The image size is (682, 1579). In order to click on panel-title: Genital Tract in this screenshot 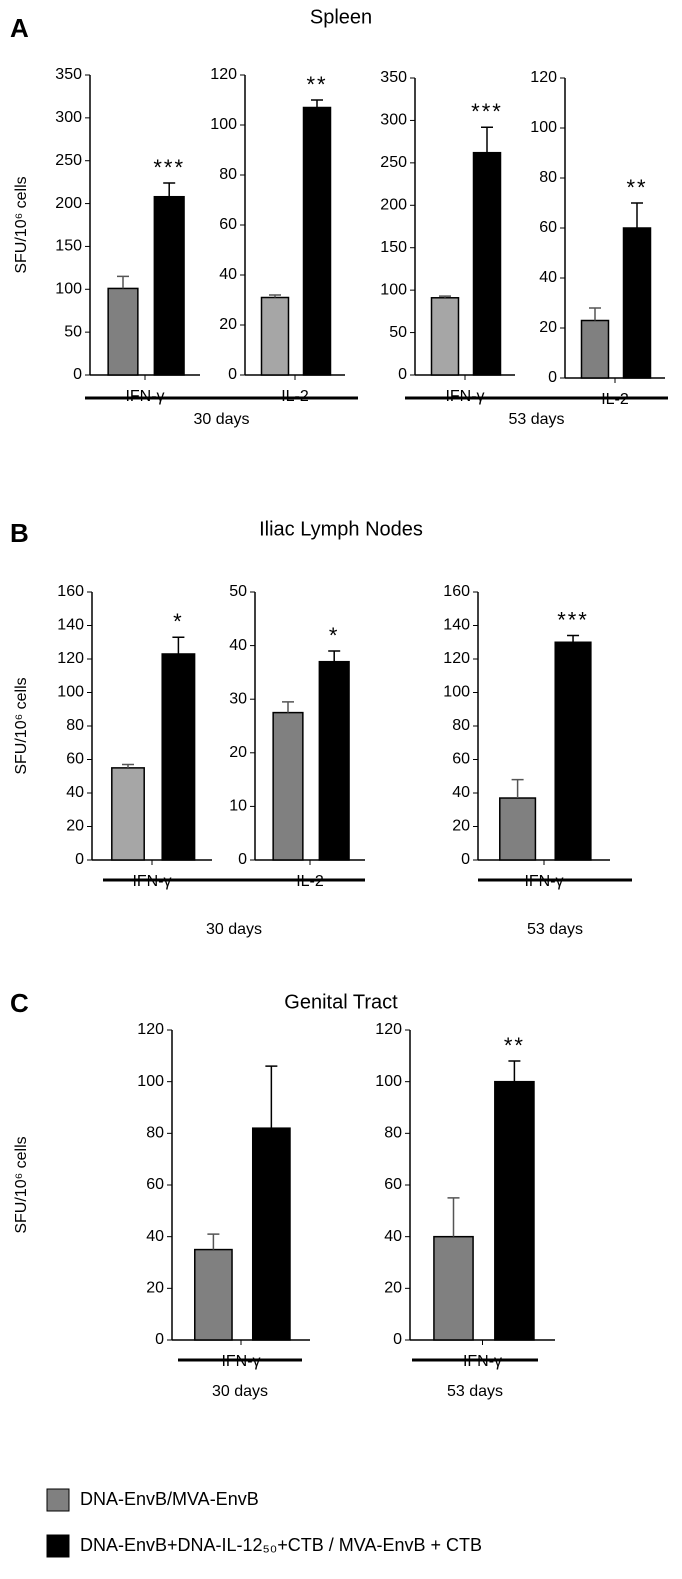, I will do `click(341, 1002)`.